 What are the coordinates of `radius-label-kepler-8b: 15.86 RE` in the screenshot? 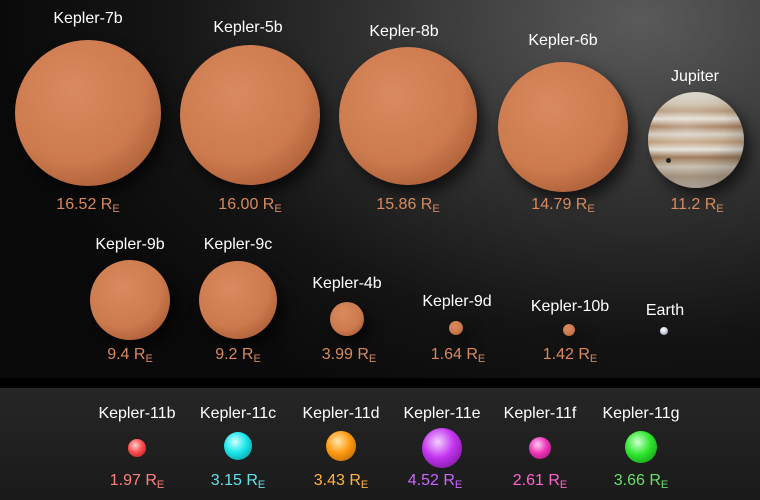 It's located at (408, 205).